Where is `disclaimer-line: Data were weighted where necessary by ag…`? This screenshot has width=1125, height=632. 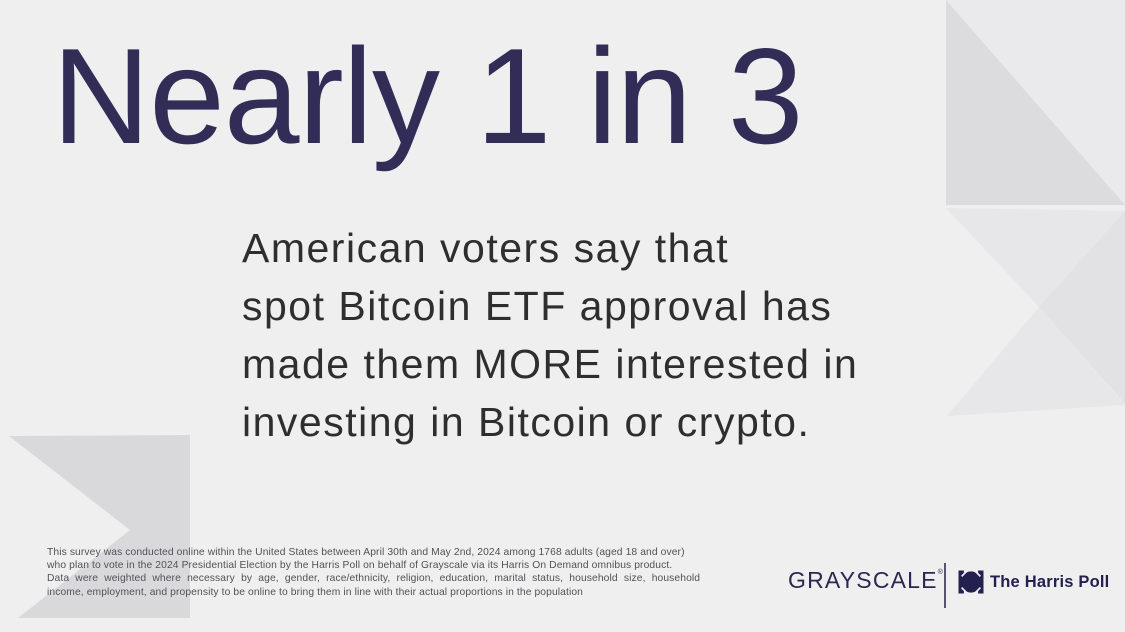 disclaimer-line: Data were weighted where necessary by ag… is located at coordinates (374, 579).